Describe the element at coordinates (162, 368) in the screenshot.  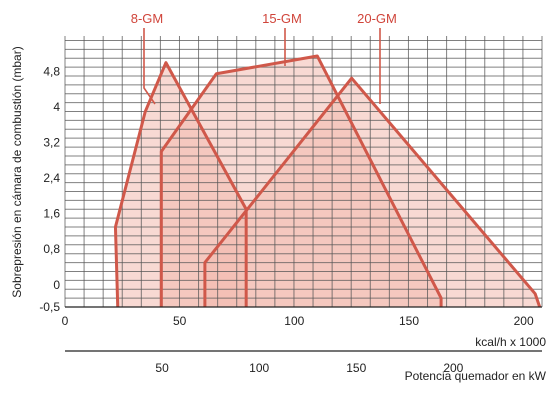
I see `x2-tick-label: 50` at that location.